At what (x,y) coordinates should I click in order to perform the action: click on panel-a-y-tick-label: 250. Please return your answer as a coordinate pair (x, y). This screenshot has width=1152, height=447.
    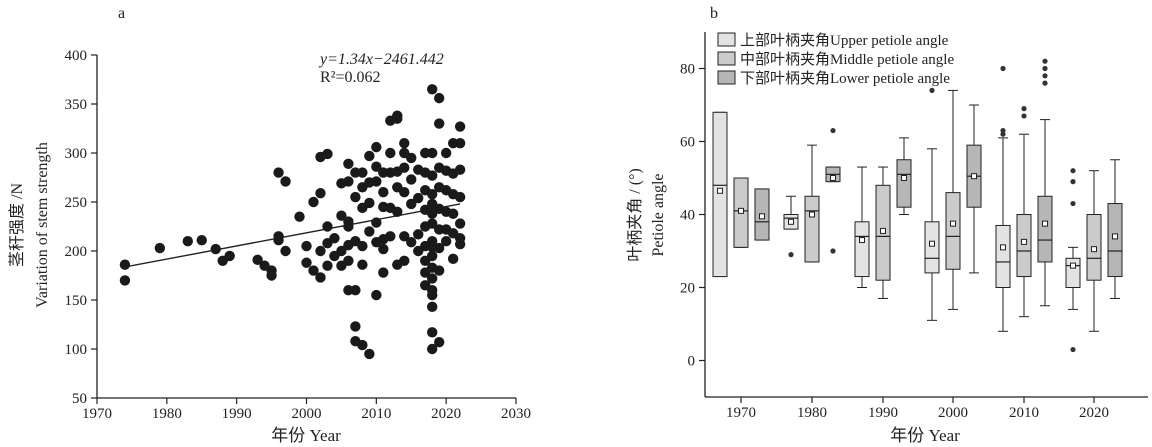
    Looking at the image, I should click on (76, 203).